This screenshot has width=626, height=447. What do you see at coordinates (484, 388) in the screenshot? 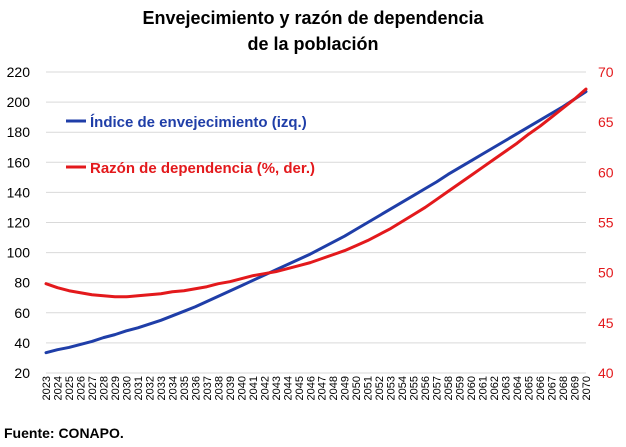
I see `x-tick-label: 2061` at bounding box center [484, 388].